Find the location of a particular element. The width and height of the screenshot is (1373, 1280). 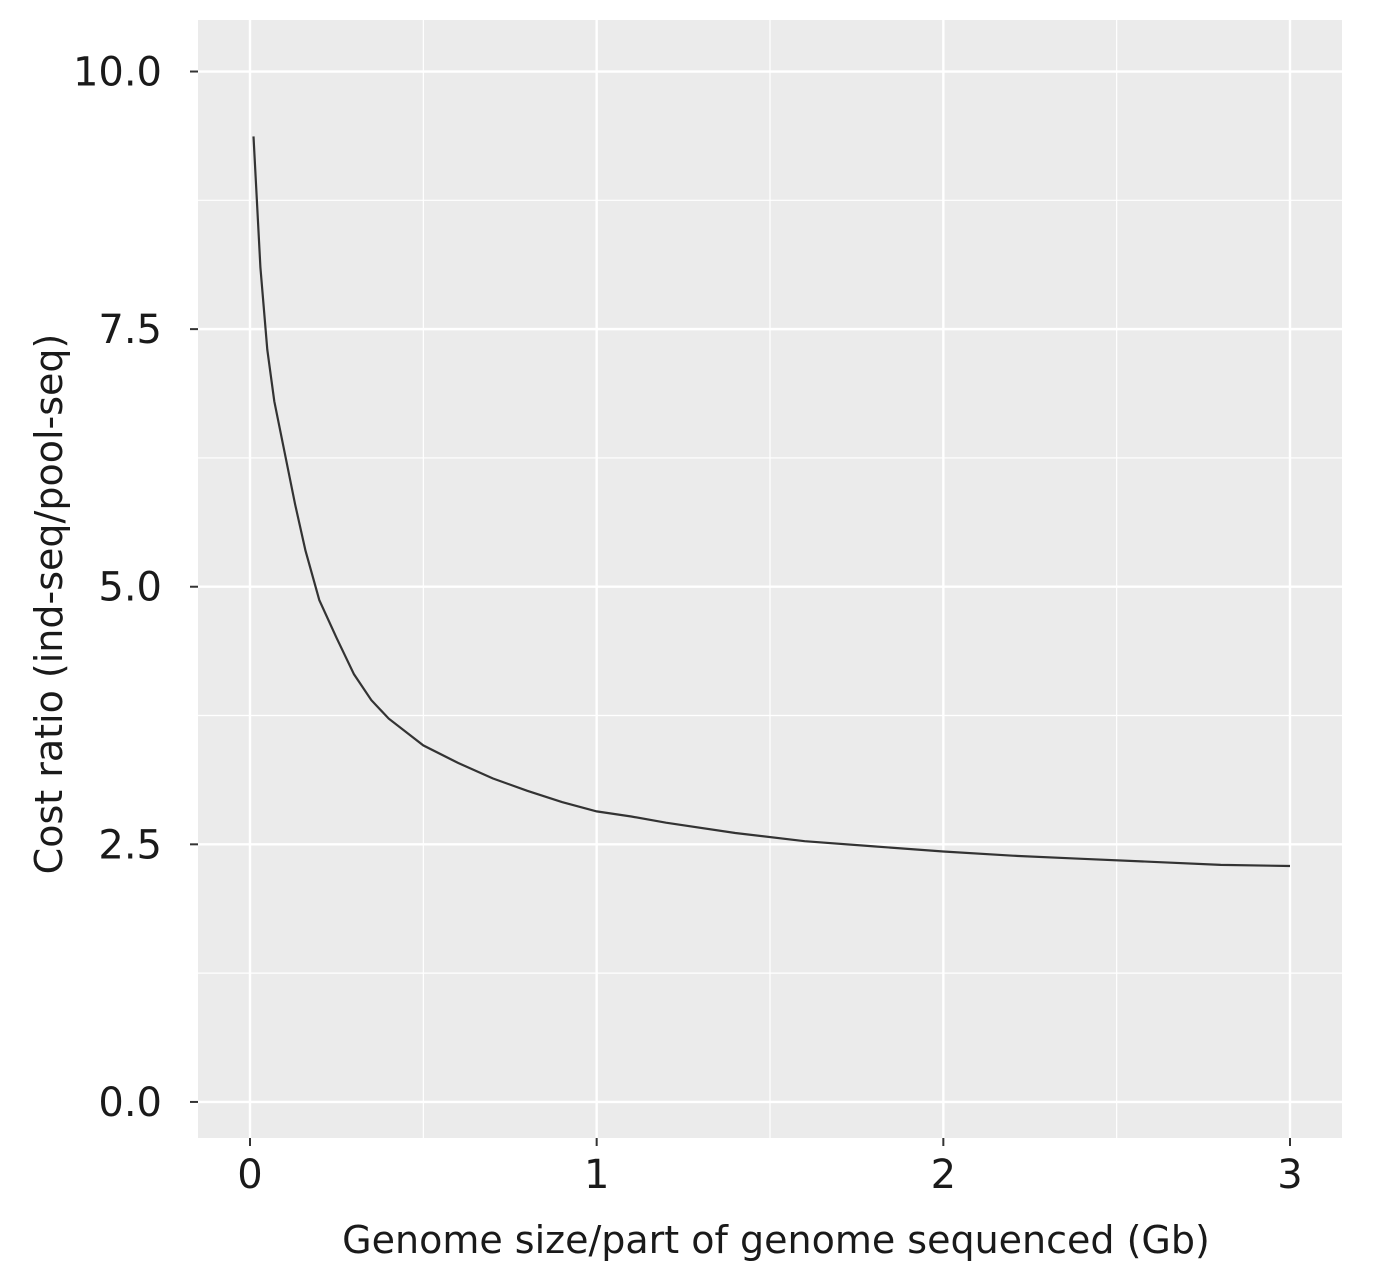

x-tick-label: 1 is located at coordinates (596, 1175).